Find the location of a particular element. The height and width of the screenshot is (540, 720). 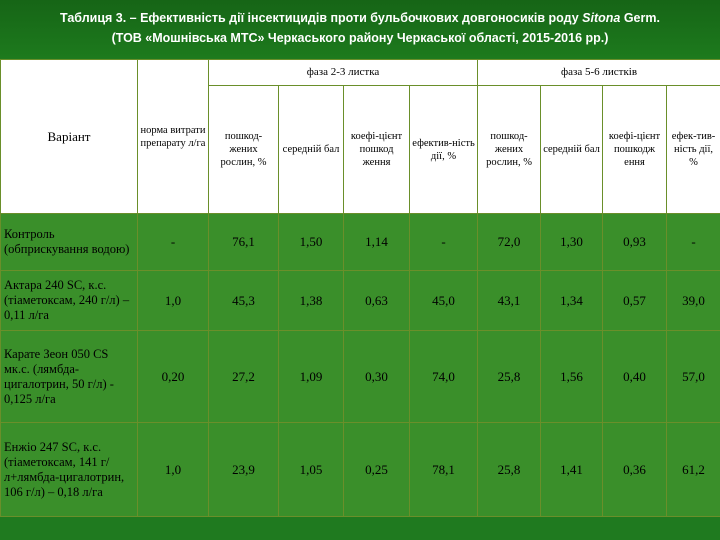

value-cell: 1,09 is located at coordinates (311, 376).